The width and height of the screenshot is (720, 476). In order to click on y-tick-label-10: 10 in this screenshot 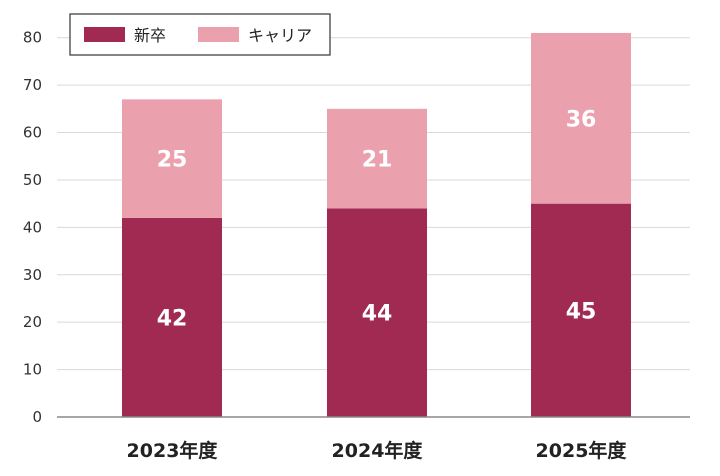, I will do `click(32, 370)`.